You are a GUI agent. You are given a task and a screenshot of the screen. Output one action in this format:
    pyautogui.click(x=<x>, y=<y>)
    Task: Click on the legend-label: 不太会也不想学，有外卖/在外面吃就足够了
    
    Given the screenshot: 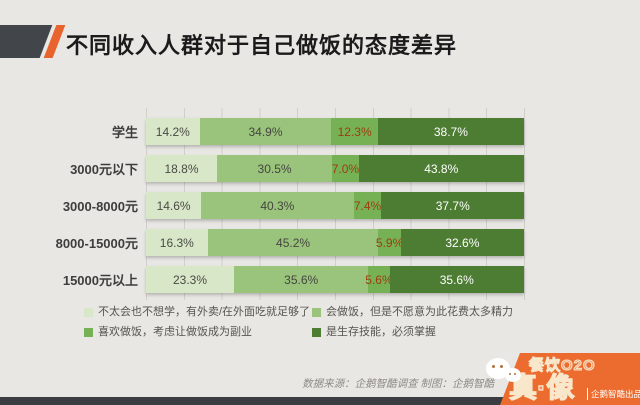 What is the action you would take?
    pyautogui.click(x=204, y=312)
    